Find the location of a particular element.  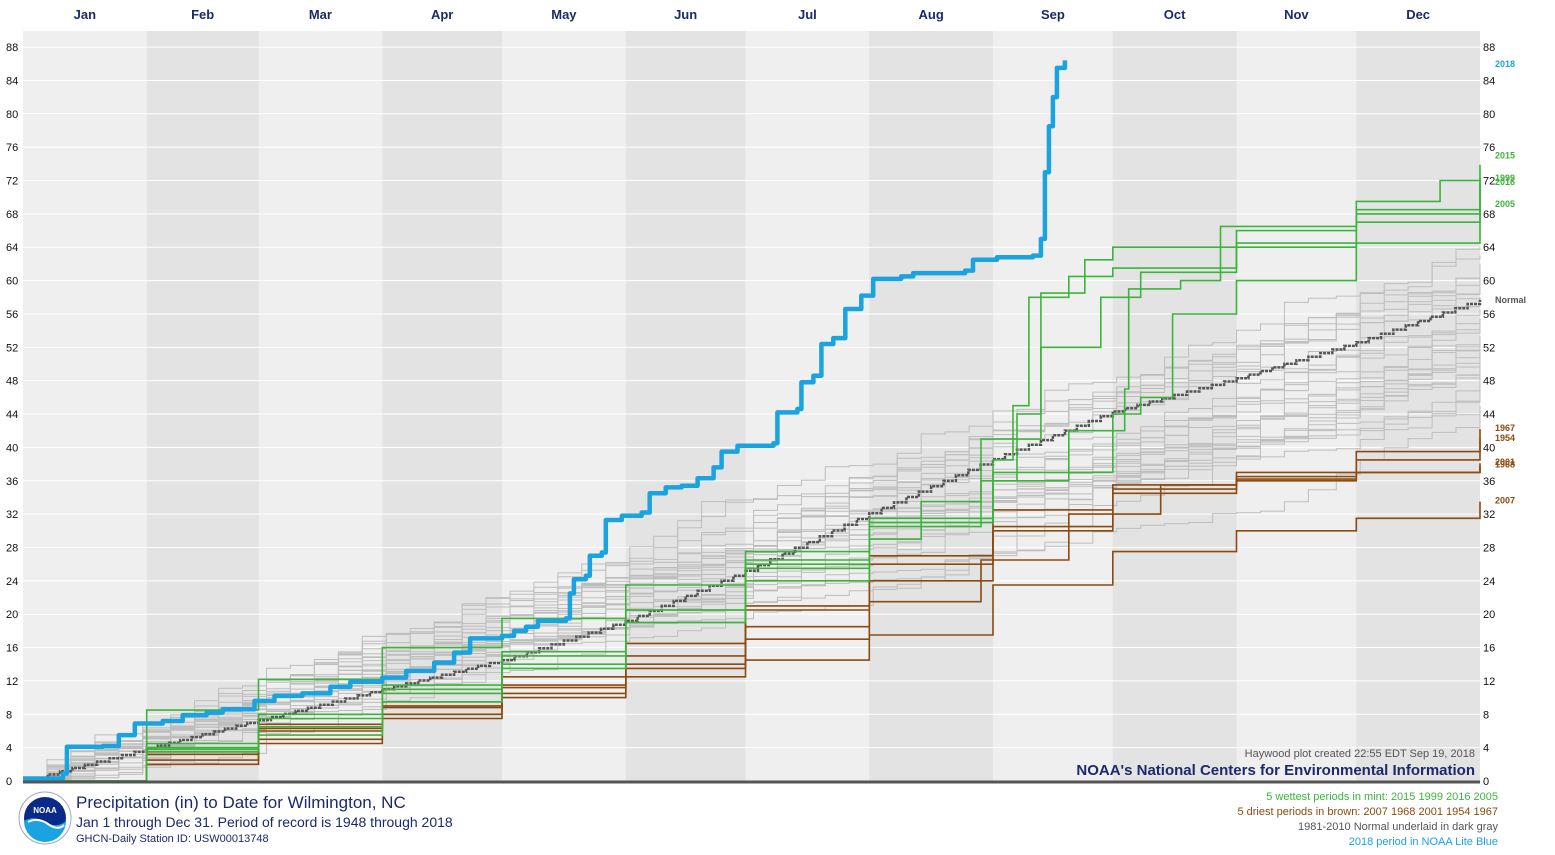

y-tick-label-left: 12 is located at coordinates (12, 682).